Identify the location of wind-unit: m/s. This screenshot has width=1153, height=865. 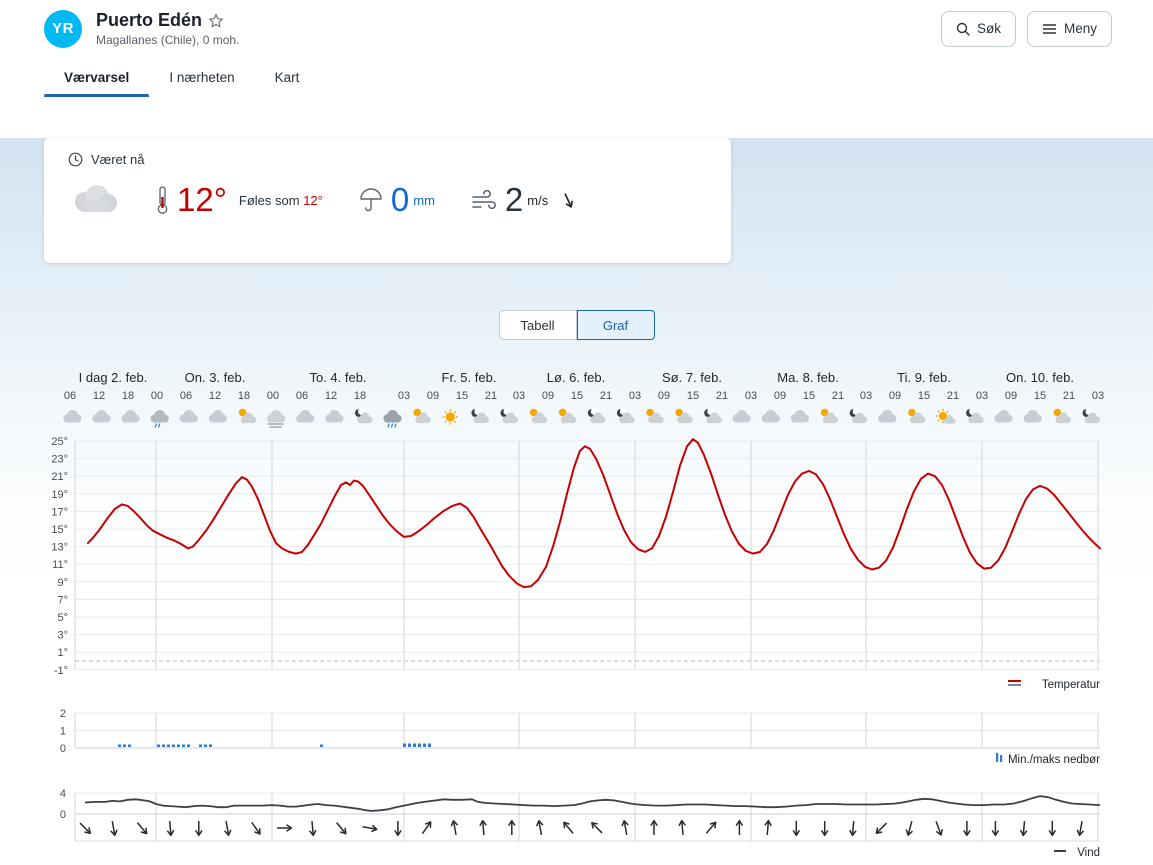
(538, 200).